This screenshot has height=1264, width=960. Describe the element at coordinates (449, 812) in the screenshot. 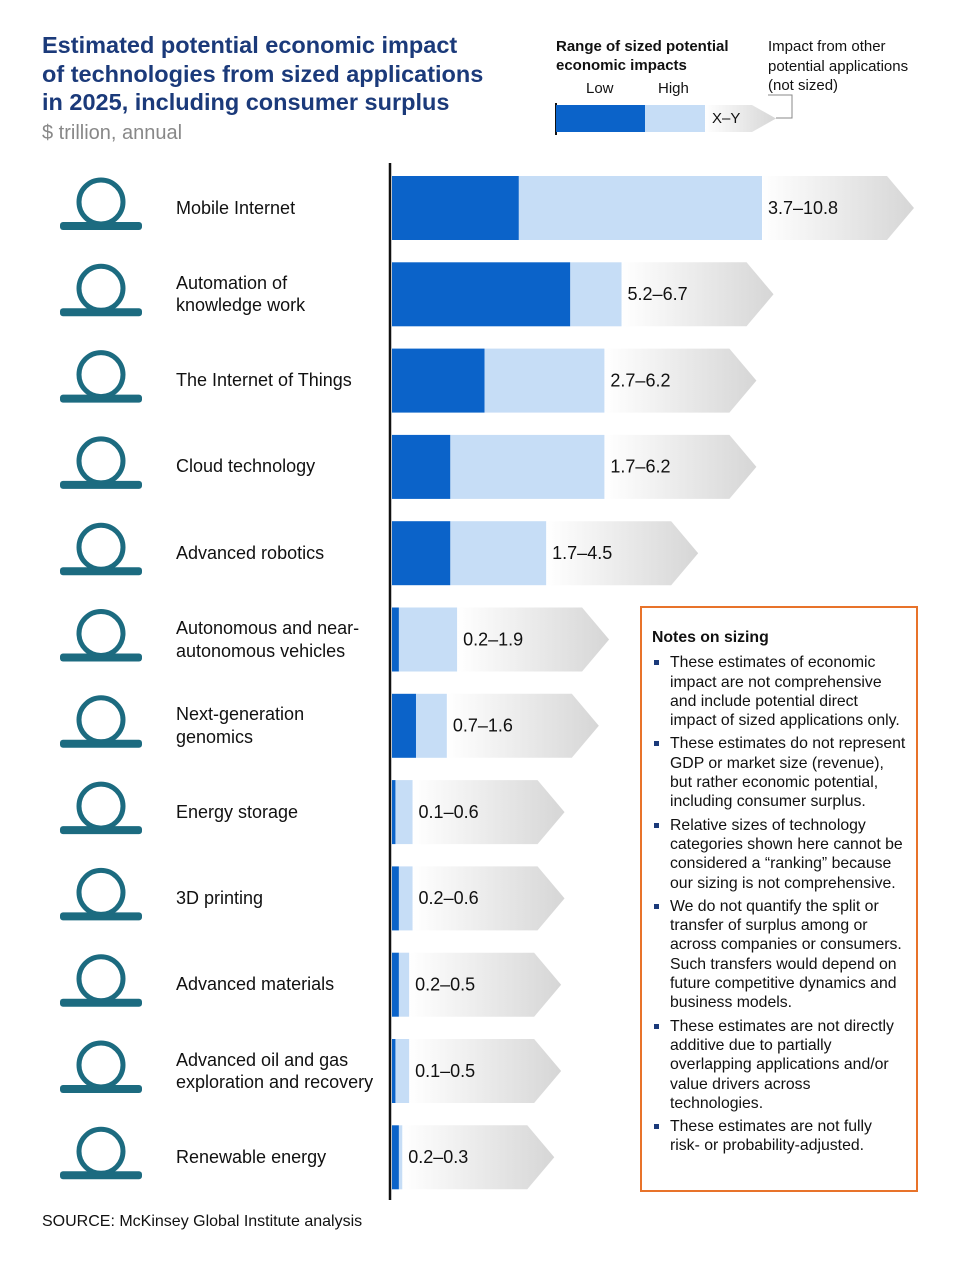

I see `value-label: 0.1–0.6` at that location.